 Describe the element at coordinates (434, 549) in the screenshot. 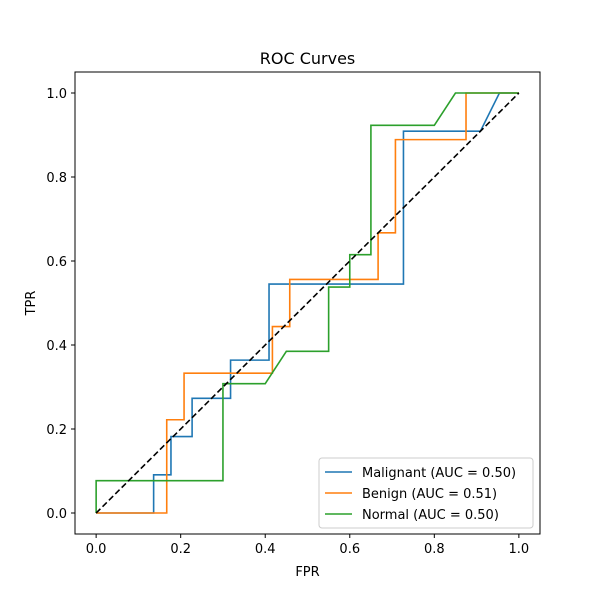

I see `x-tick-label: 0.8` at that location.